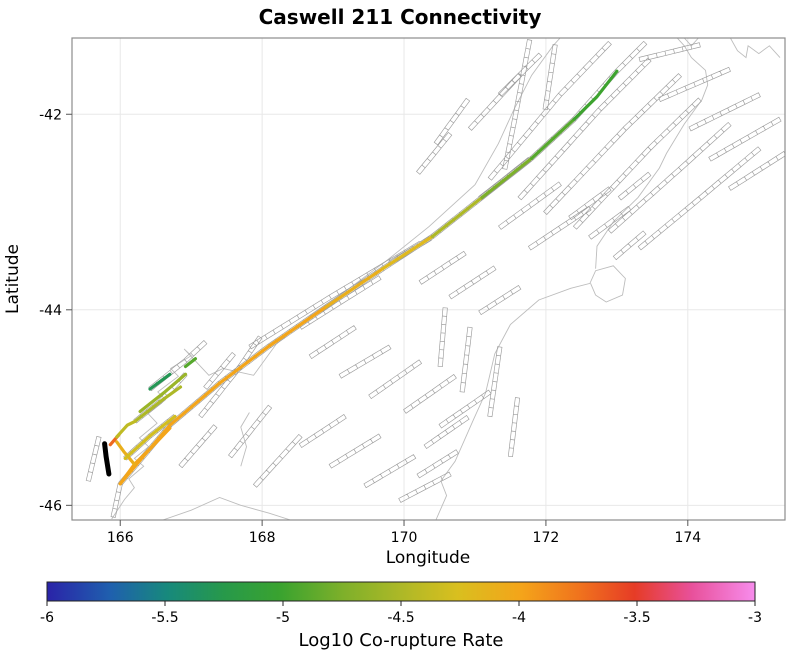 The width and height of the screenshot is (800, 667). What do you see at coordinates (13, 279) in the screenshot?
I see `y-axis-label: Latitude` at bounding box center [13, 279].